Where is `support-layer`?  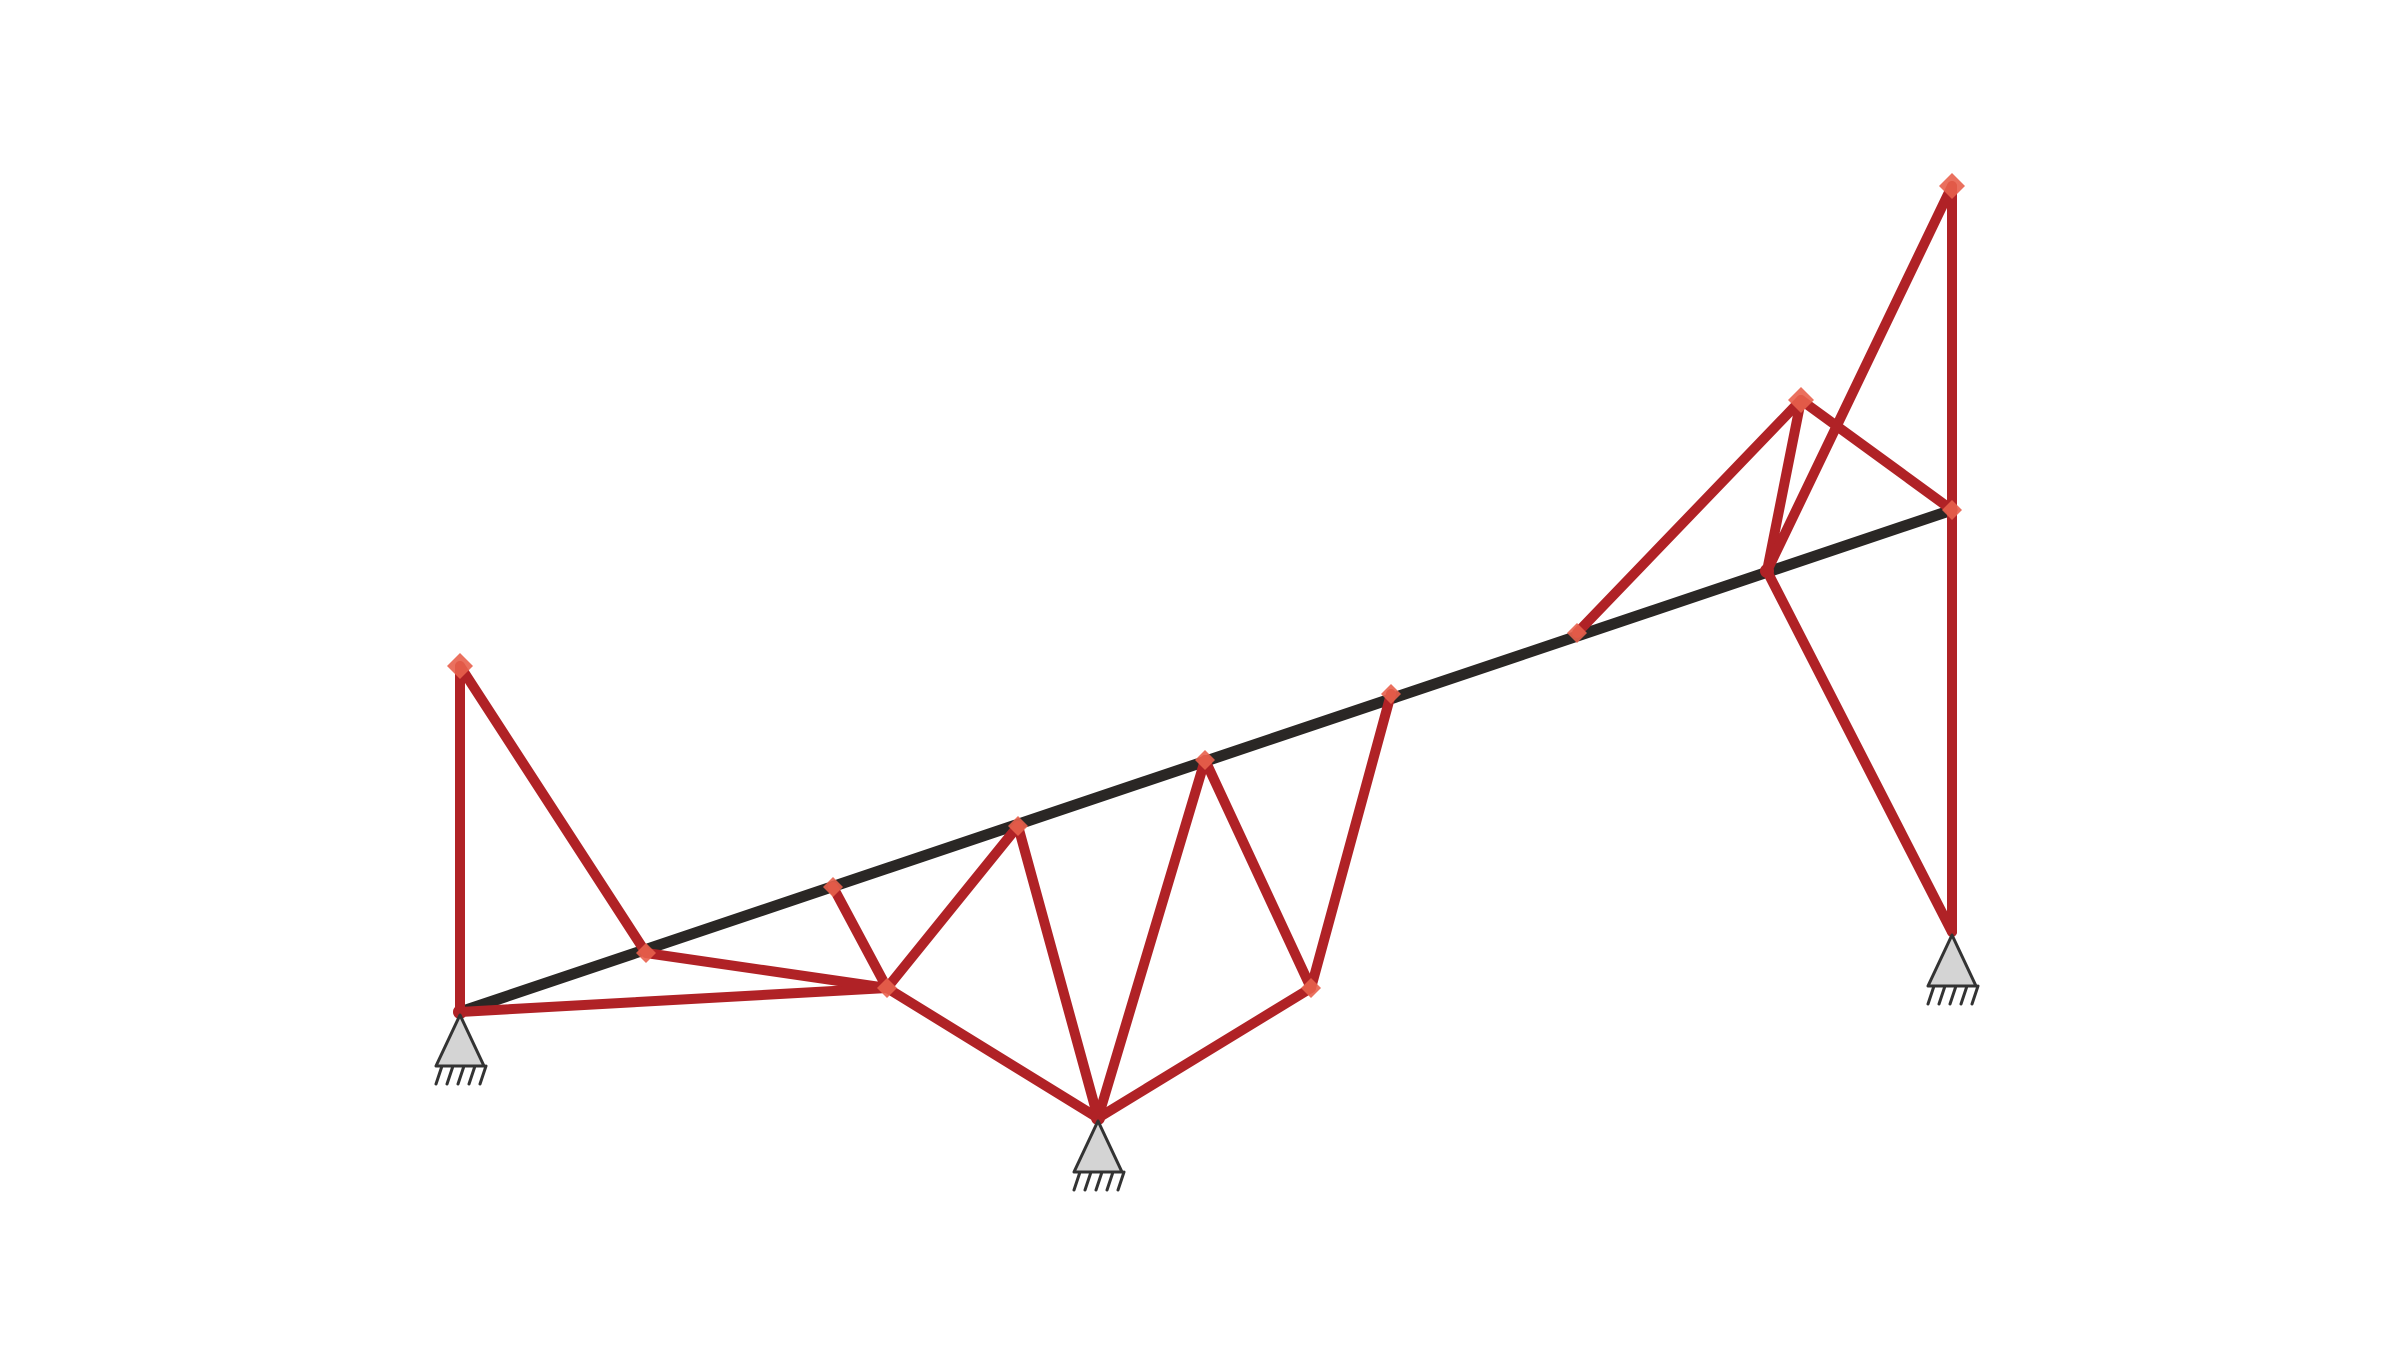 support-layer is located at coordinates (1207, 1062).